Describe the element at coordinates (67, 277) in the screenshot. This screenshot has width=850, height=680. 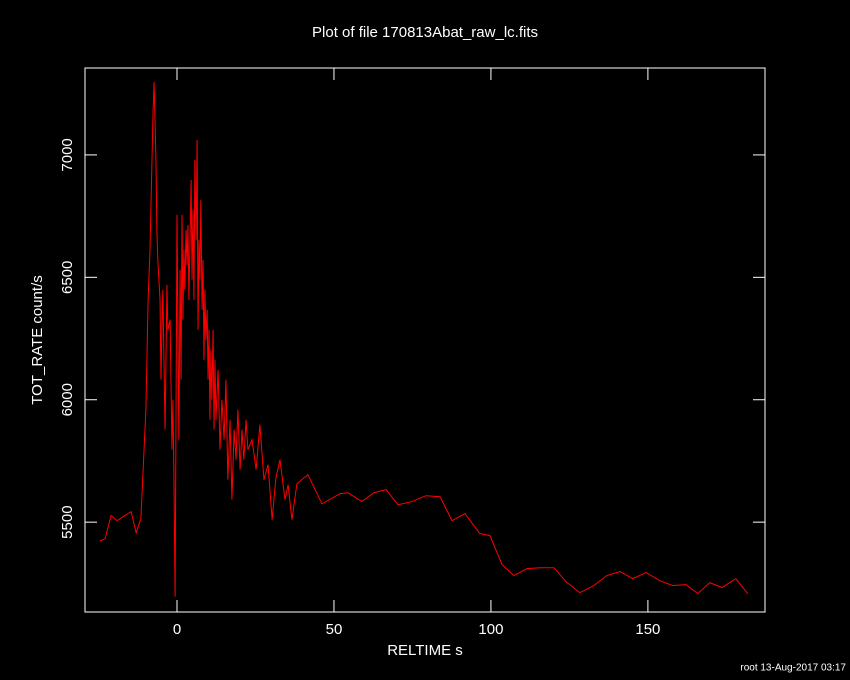
I see `y-tick-label: 6500` at that location.